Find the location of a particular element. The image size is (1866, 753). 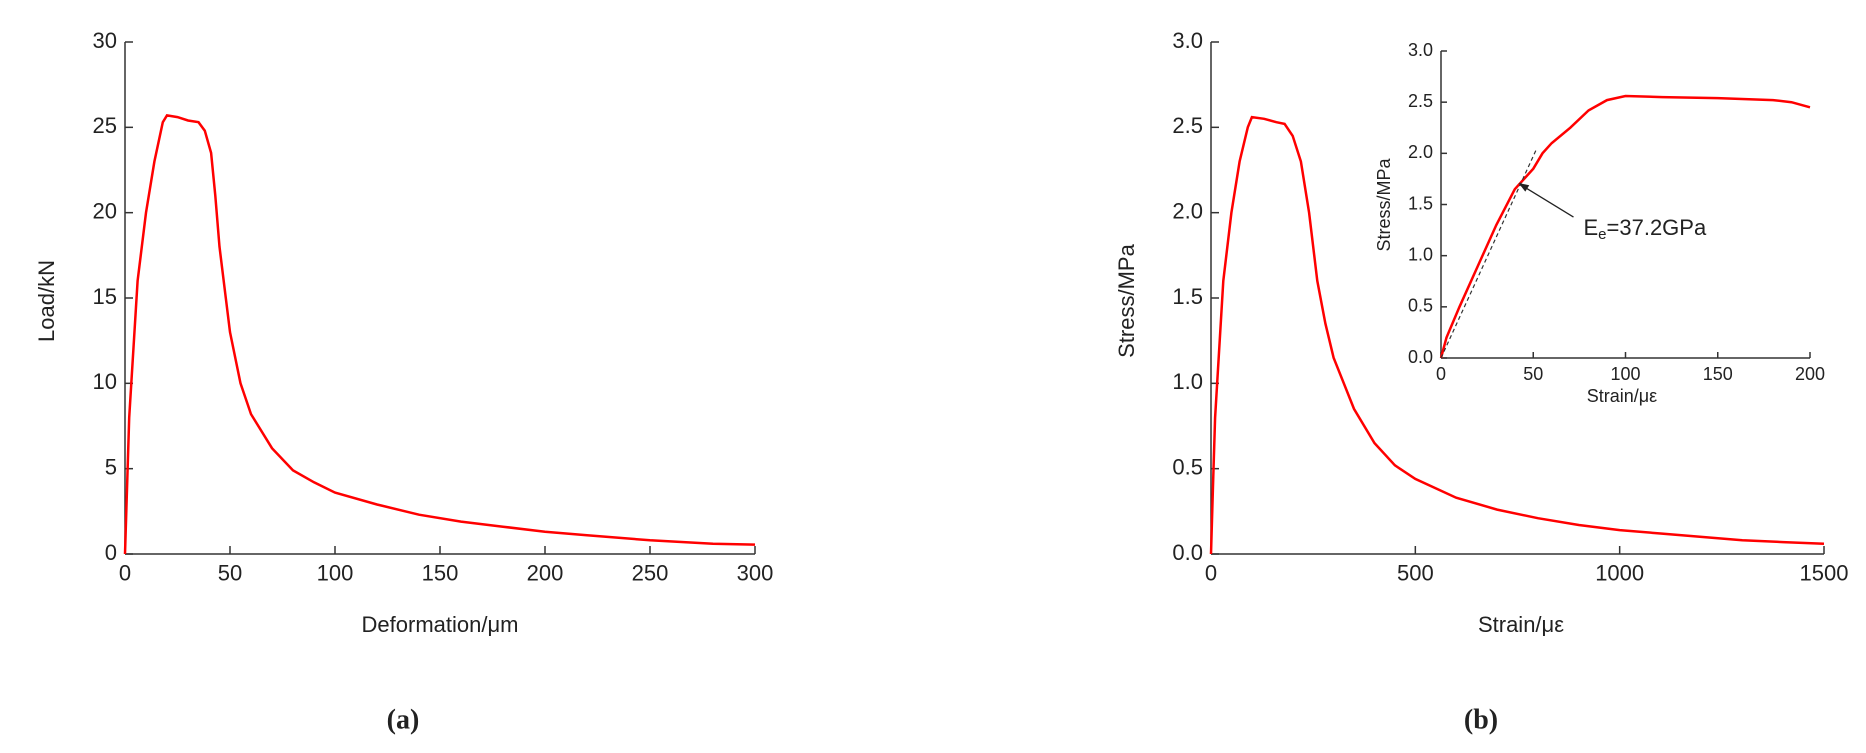

x-tick-label: 1500 is located at coordinates (1824, 573).